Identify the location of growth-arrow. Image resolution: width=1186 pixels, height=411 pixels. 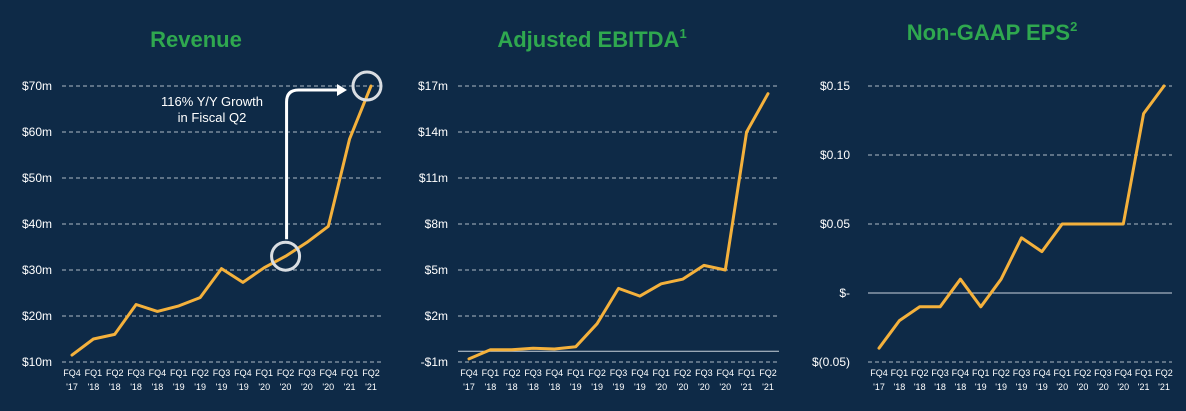
(312, 164).